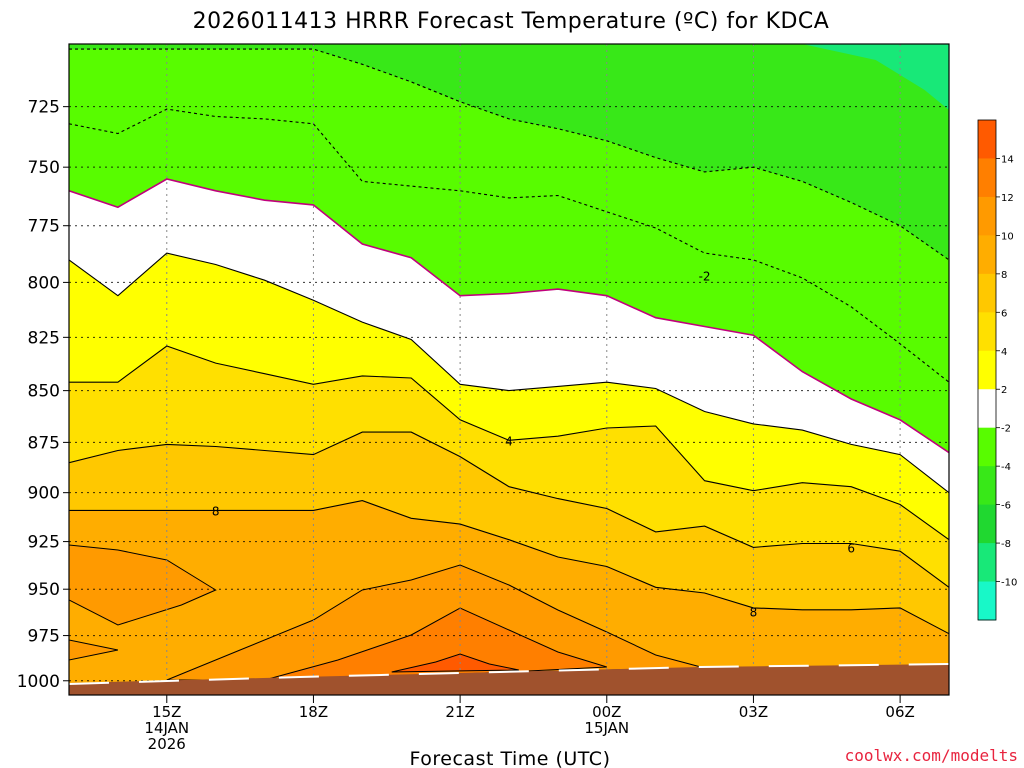  I want to click on ground-polygon, so click(509, 679).